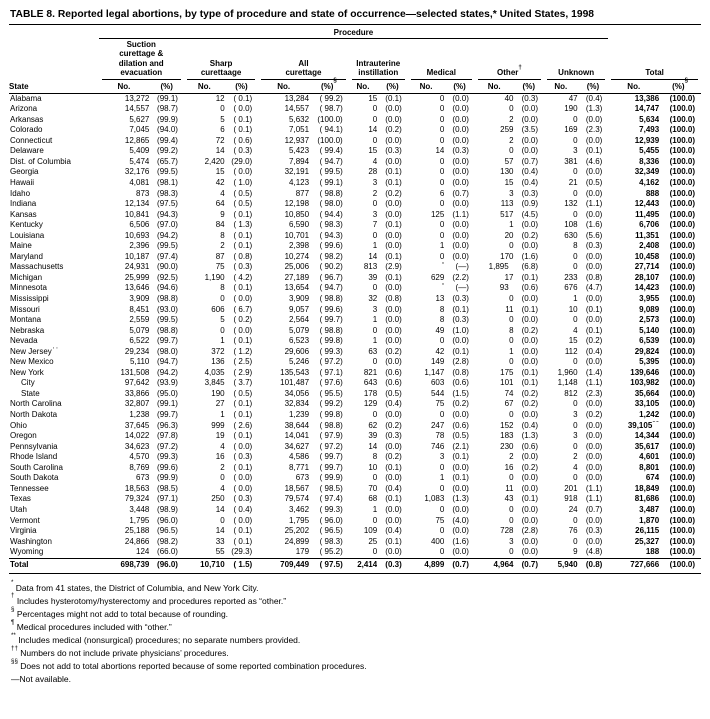  What do you see at coordinates (373, 130) in the screenshot?
I see `count-cell: 14` at bounding box center [373, 130].